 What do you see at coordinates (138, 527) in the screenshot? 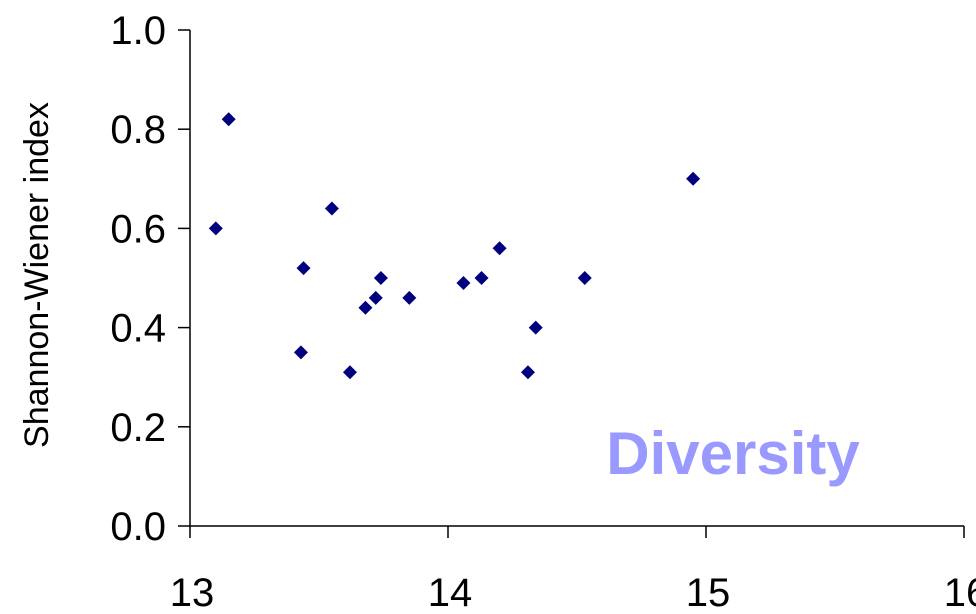
I see `y-tick-label: 0.0` at bounding box center [138, 527].